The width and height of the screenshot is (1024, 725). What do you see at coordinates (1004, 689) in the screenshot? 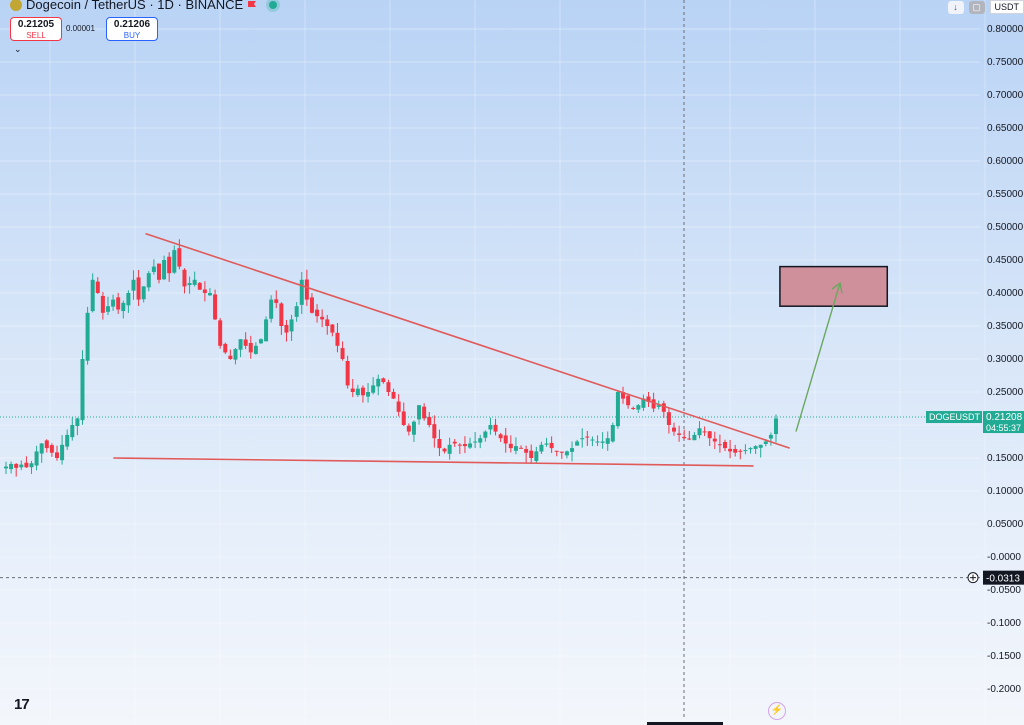
I see `price-tick-label: -0.2000` at bounding box center [1004, 689].